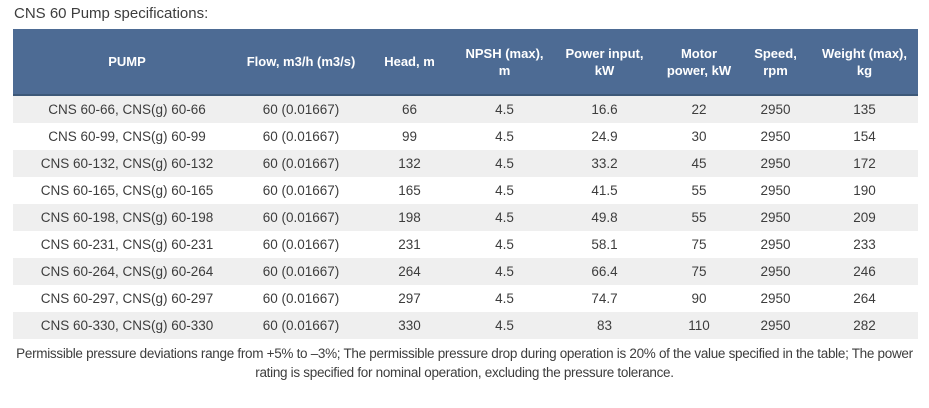 This screenshot has width=929, height=408. I want to click on table-cell: 165, so click(409, 190).